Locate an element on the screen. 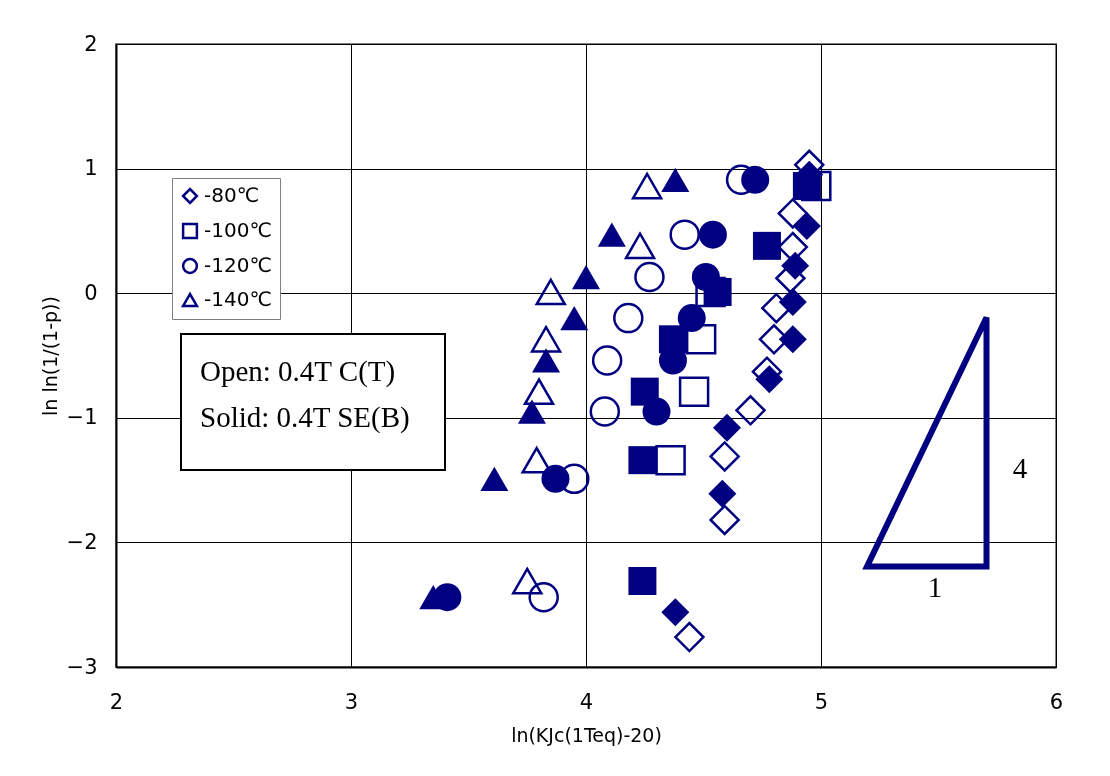  y-tick-label: −1 is located at coordinates (82, 417).